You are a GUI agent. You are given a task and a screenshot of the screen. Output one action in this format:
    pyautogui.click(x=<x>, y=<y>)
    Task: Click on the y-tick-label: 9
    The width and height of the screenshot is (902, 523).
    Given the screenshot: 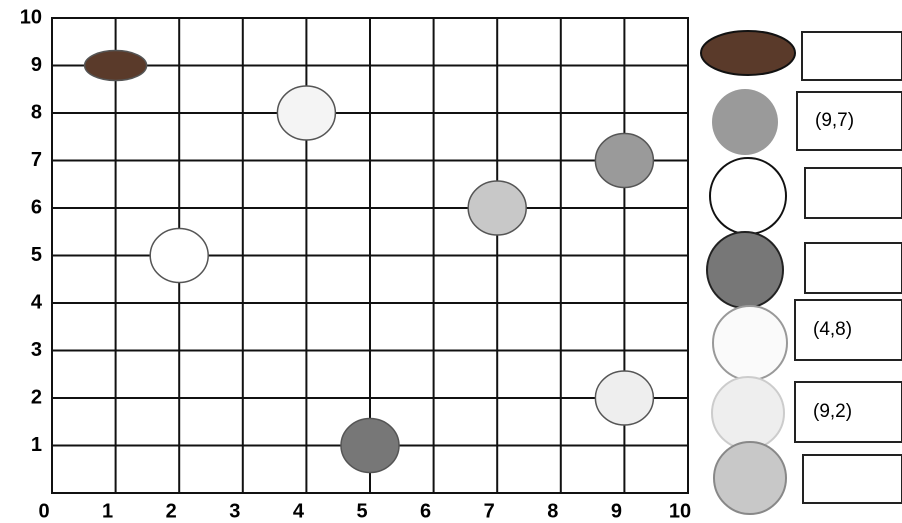 What is the action you would take?
    pyautogui.click(x=36, y=65)
    